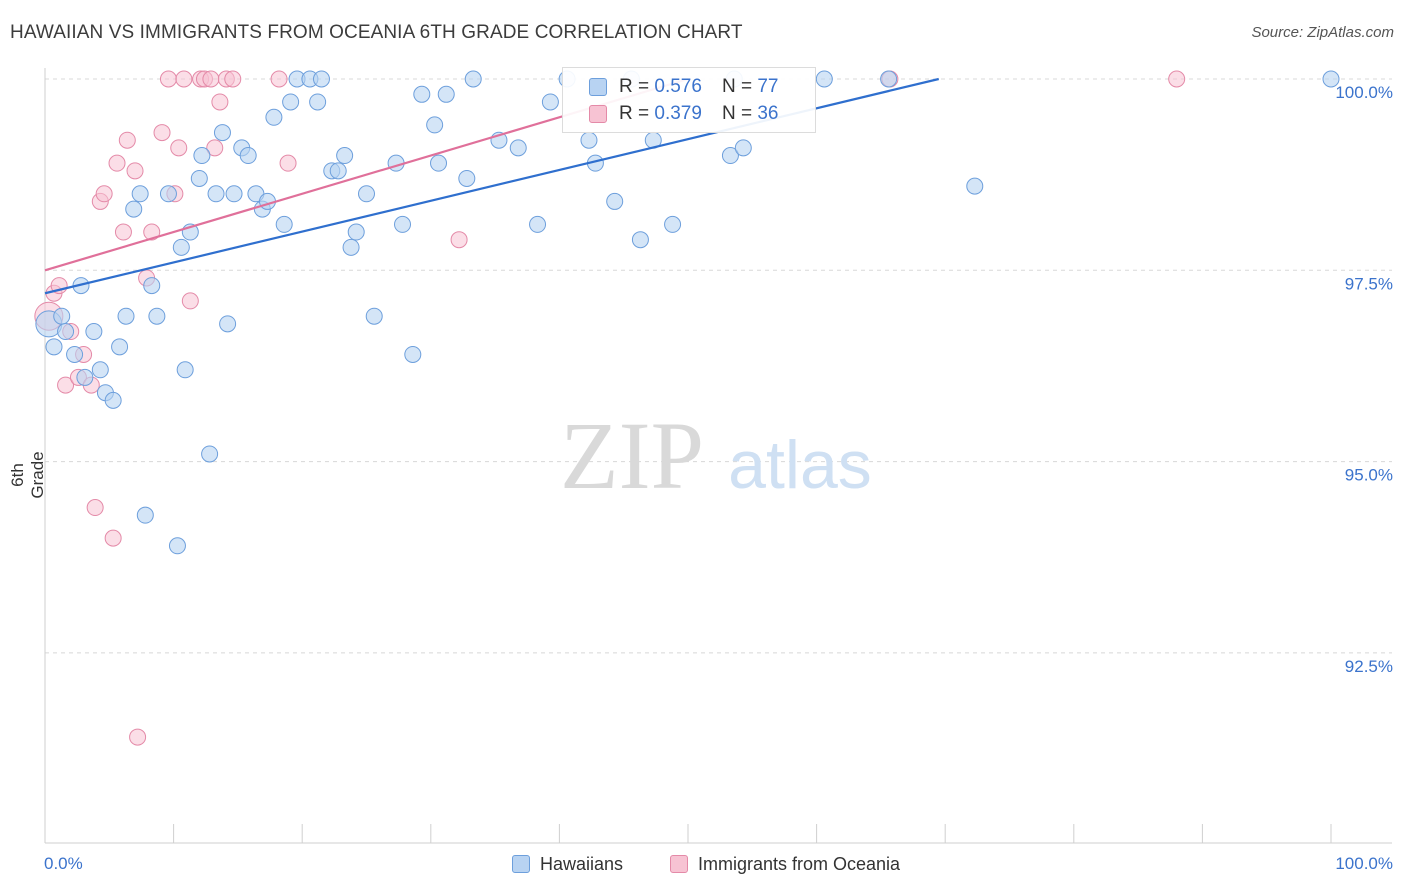 Image resolution: width=1406 pixels, height=892 pixels. I want to click on legend-row-oceania: R = 0.379 N = 36, so click(683, 114).